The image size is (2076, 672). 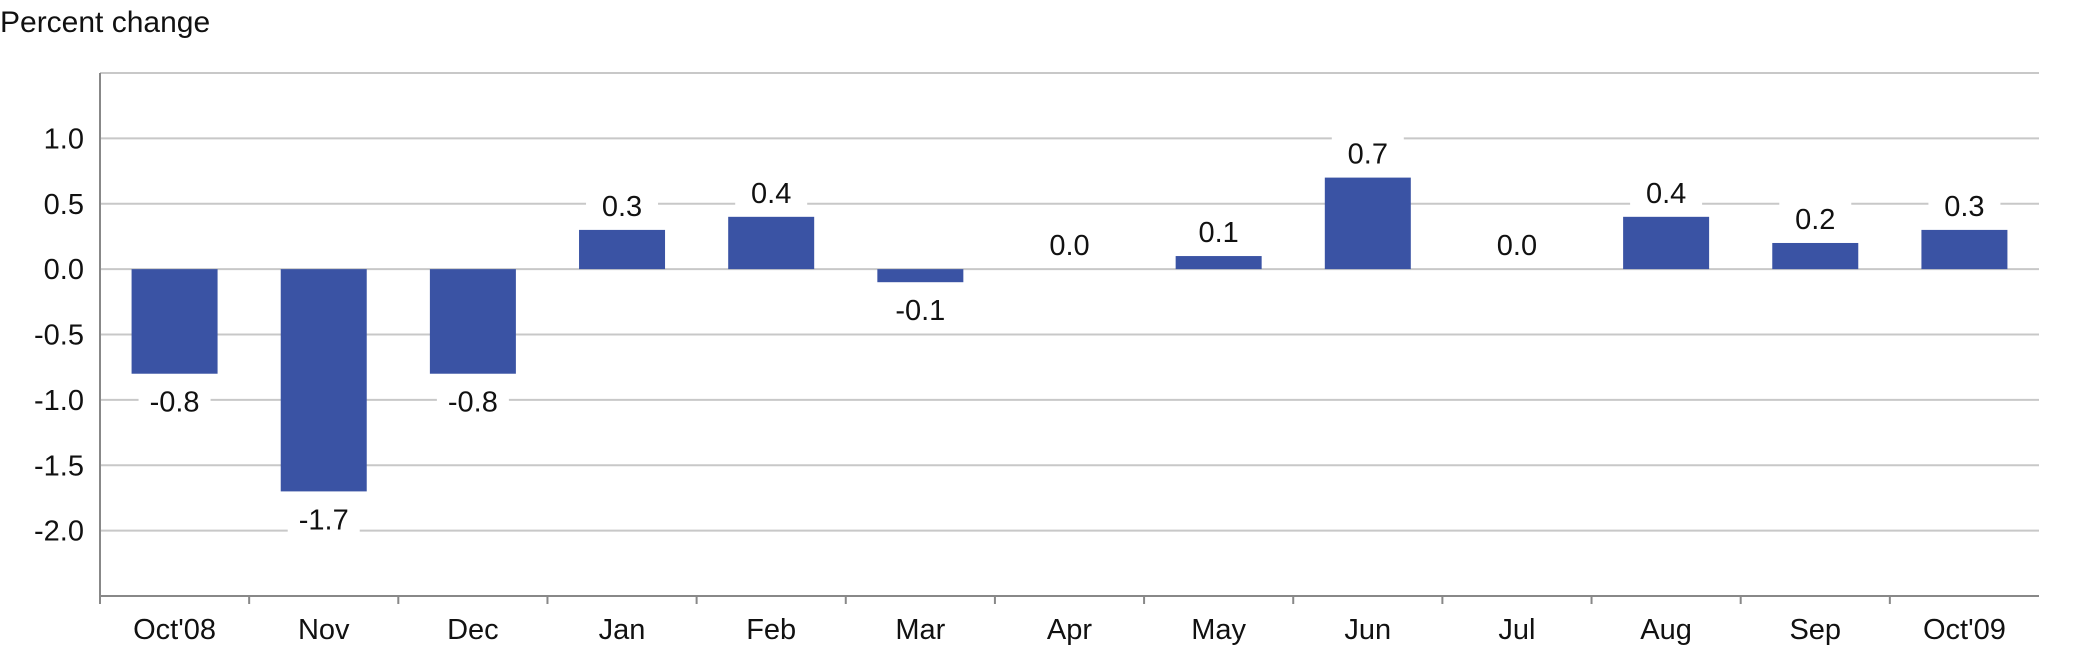 I want to click on data-label: 0.1, so click(x=1218, y=233).